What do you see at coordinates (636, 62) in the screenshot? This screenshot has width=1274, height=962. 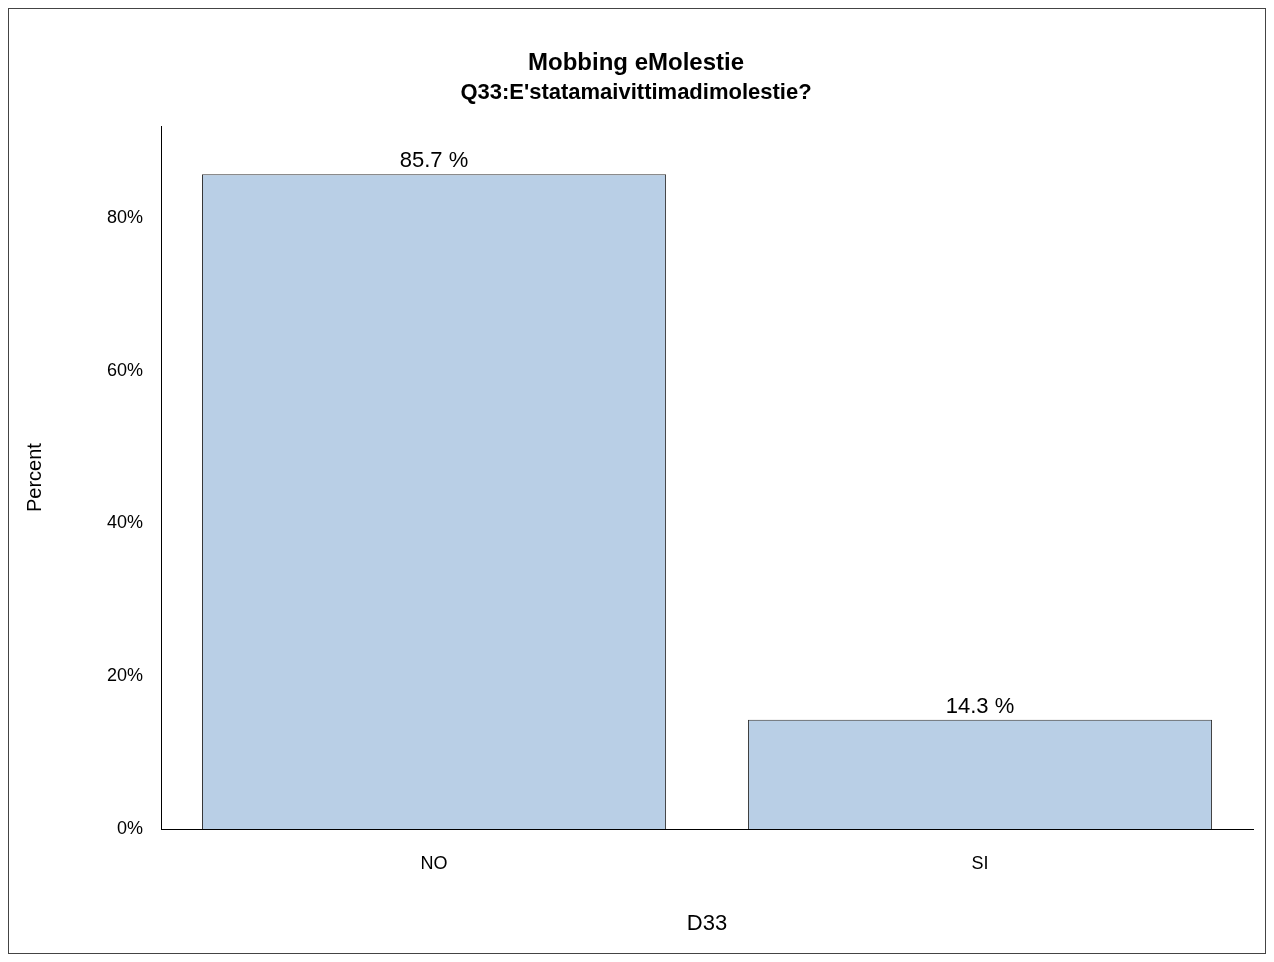 I see `chart-title: Mobbing eMolestie` at bounding box center [636, 62].